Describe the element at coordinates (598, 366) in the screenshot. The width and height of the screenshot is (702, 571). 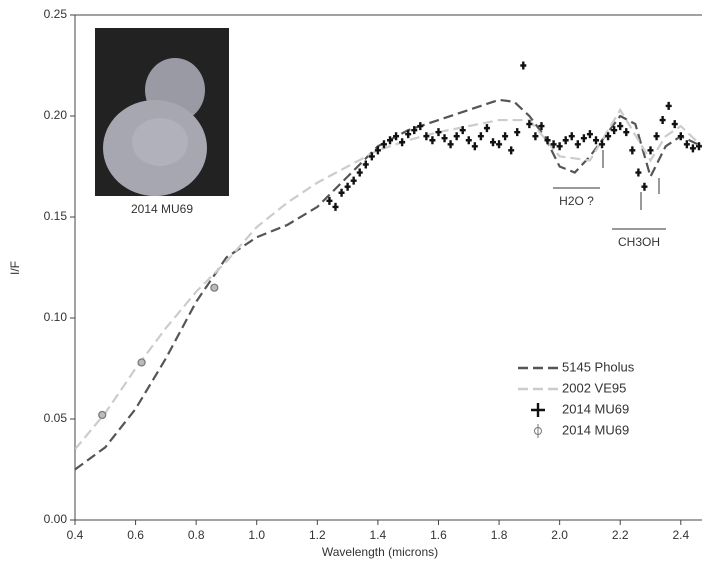
I see `legend-label: 5145 Pholus` at that location.